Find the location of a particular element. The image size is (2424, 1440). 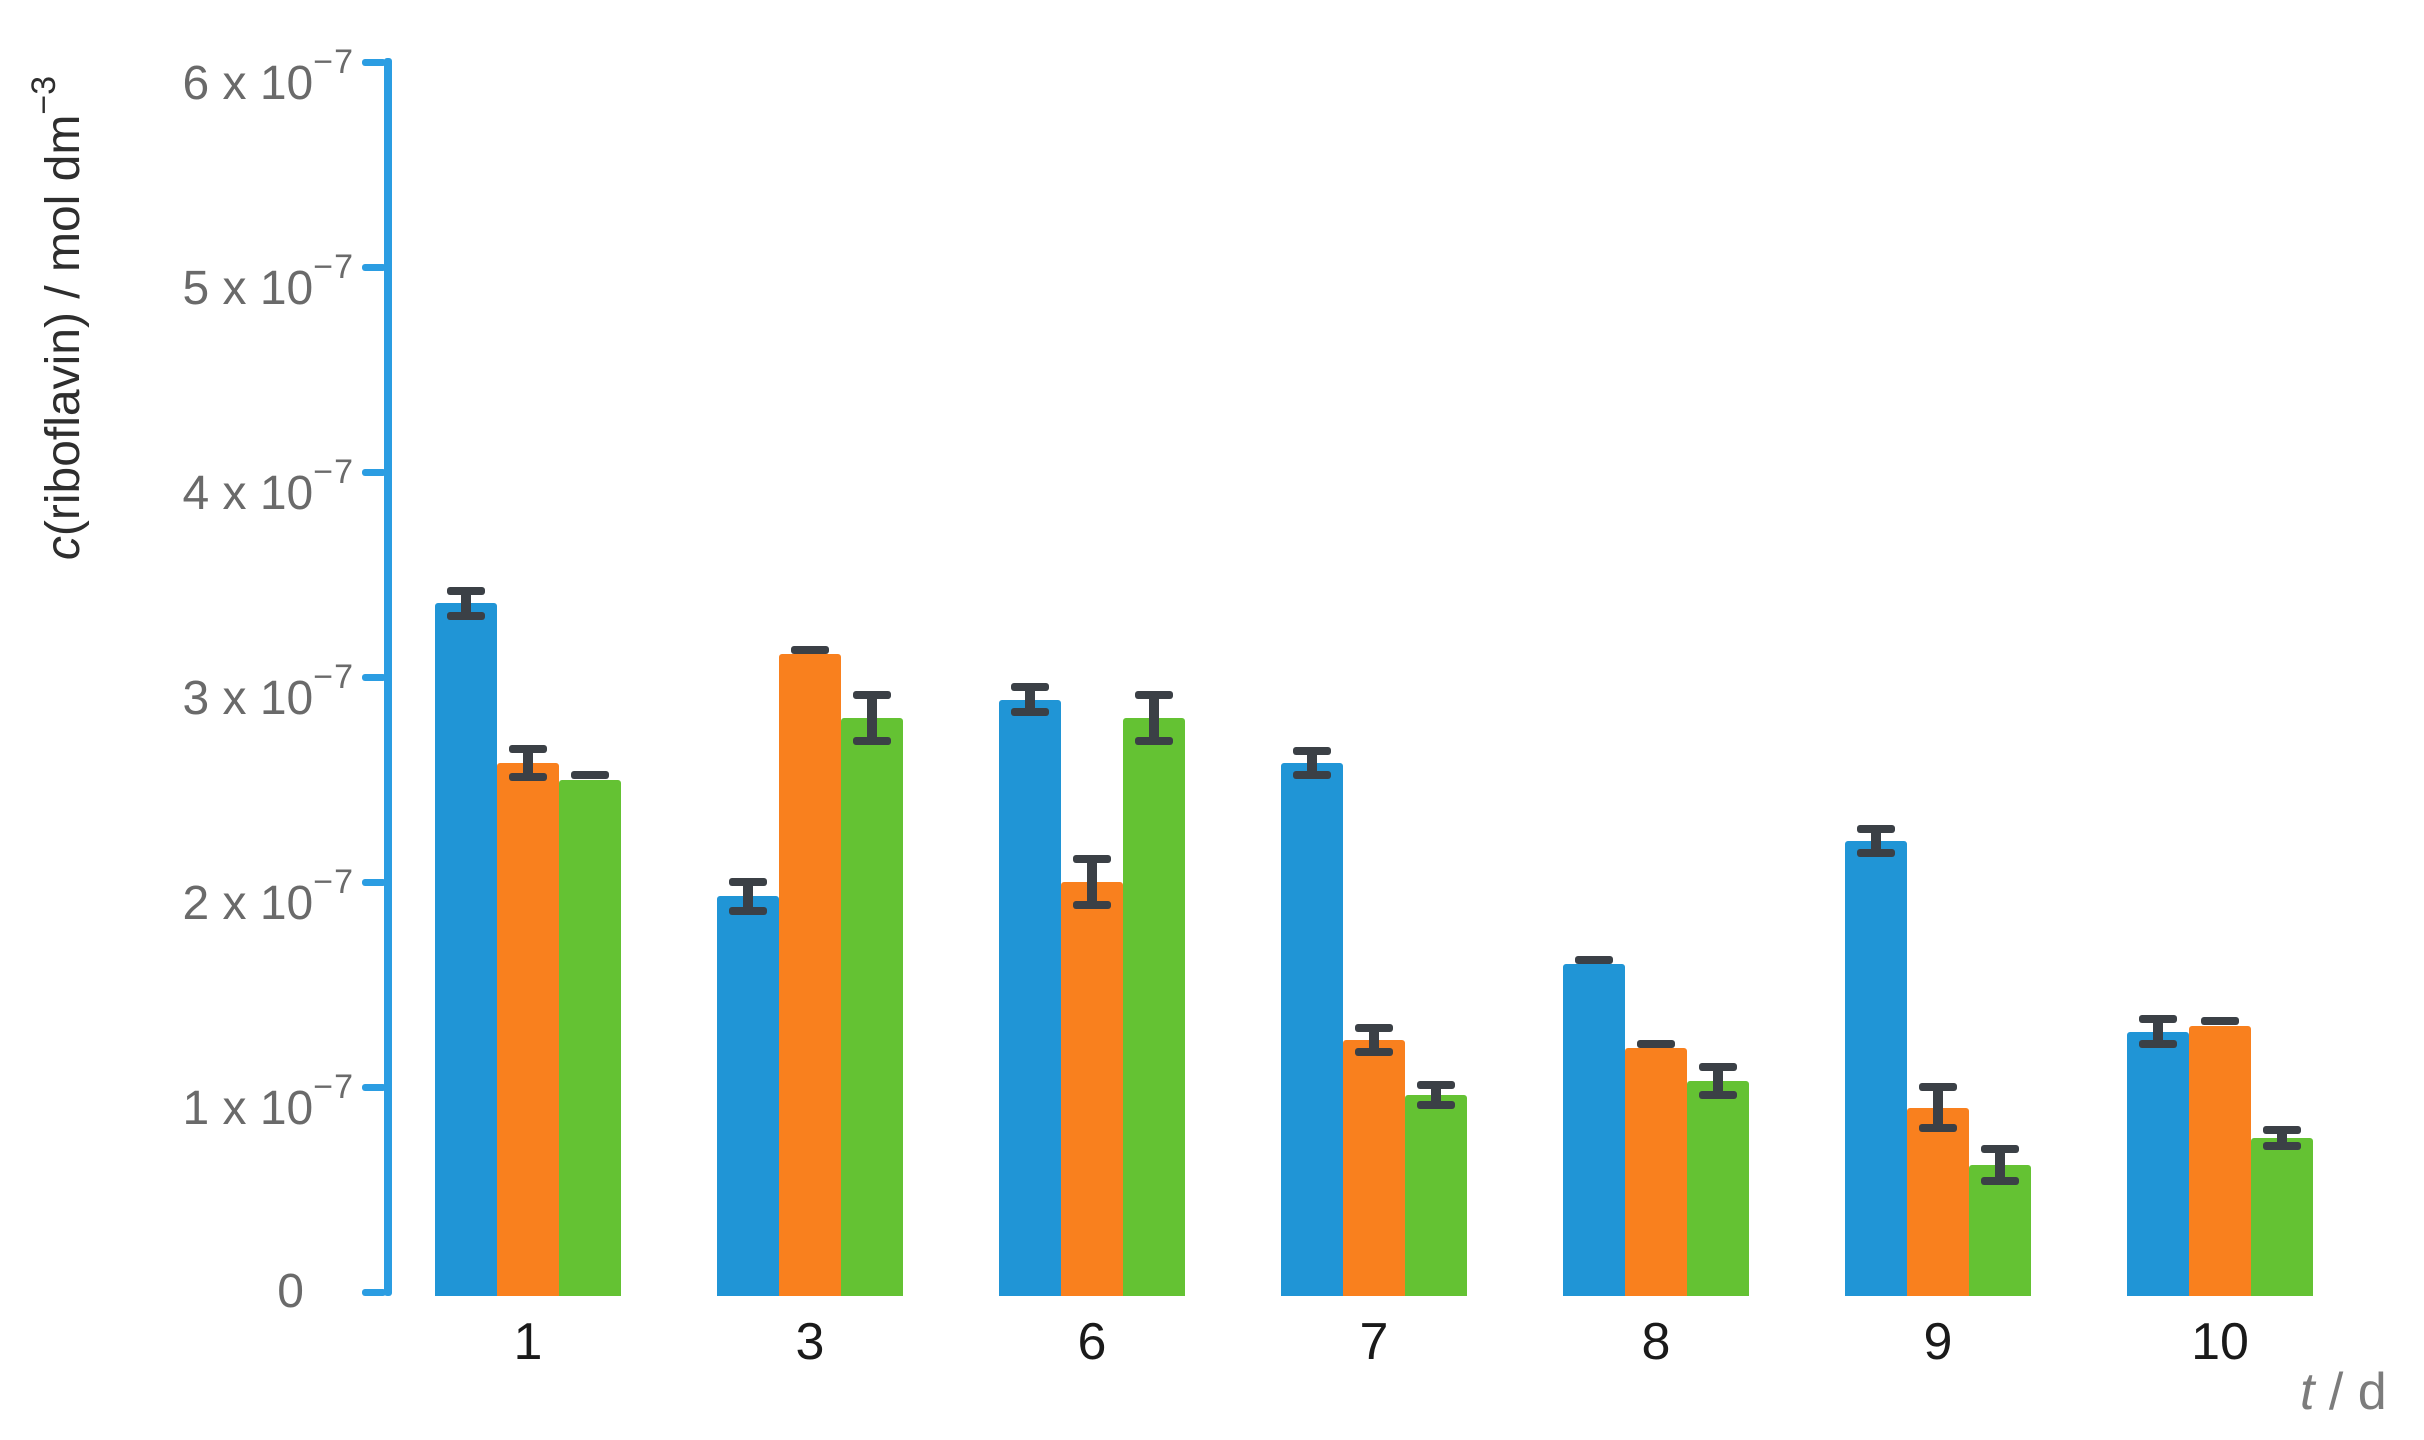

error-bar-stem-orange-t1 is located at coordinates (528, 763).